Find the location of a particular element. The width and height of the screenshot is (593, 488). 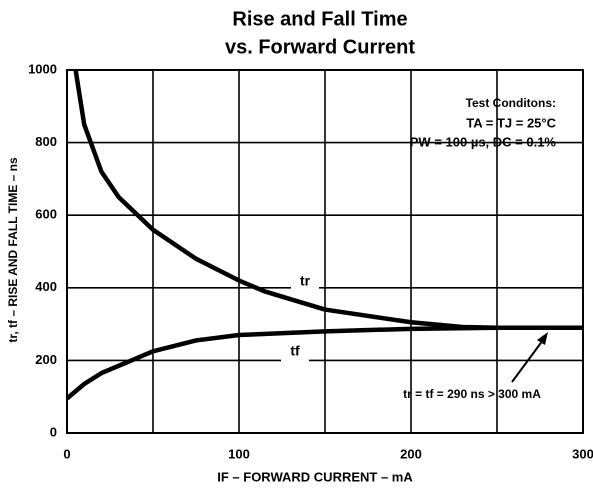

series-label: tf is located at coordinates (295, 351).